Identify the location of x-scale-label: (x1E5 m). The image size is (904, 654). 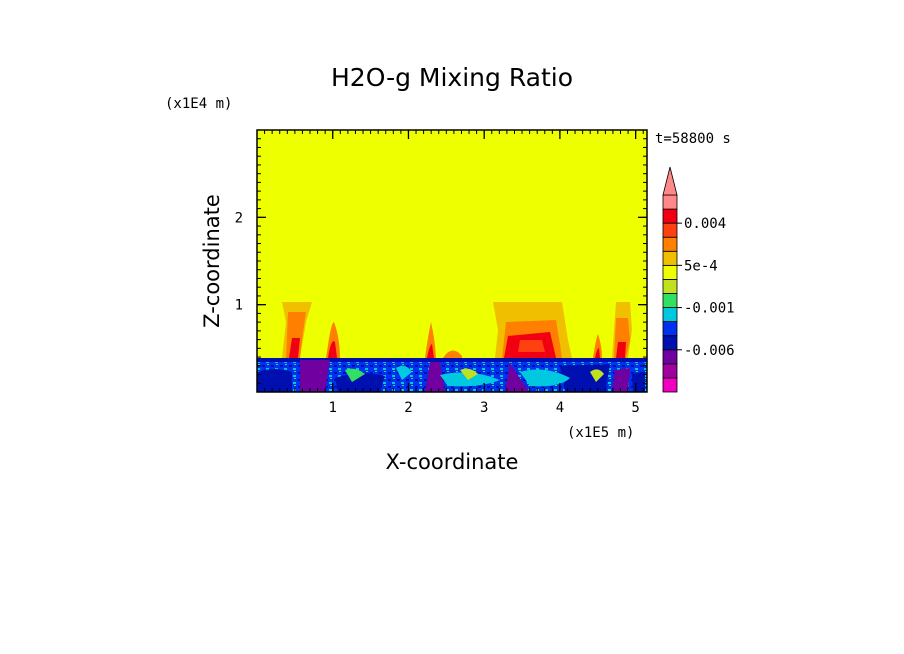
(600, 433).